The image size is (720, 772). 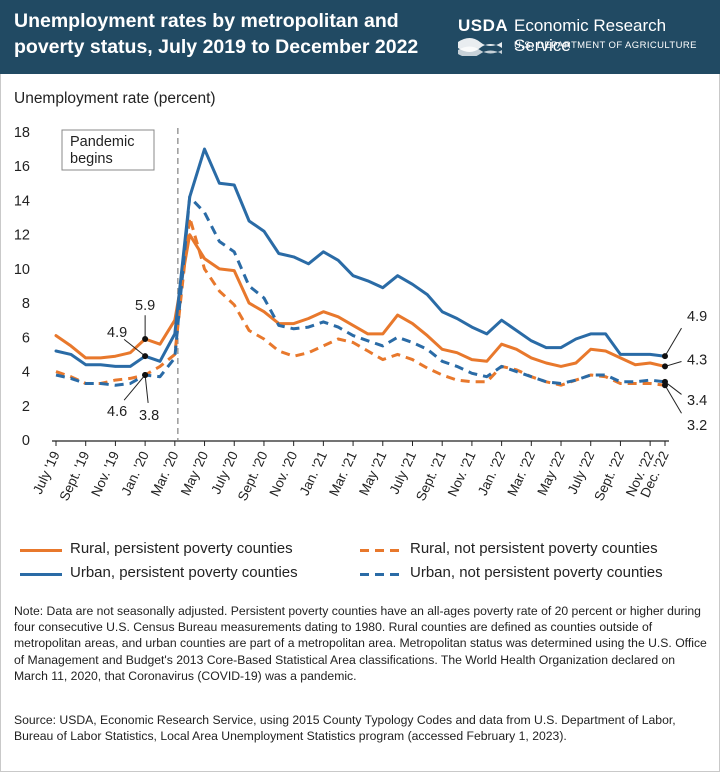 What do you see at coordinates (697, 426) in the screenshot?
I see `annotation-value-label: 3.2` at bounding box center [697, 426].